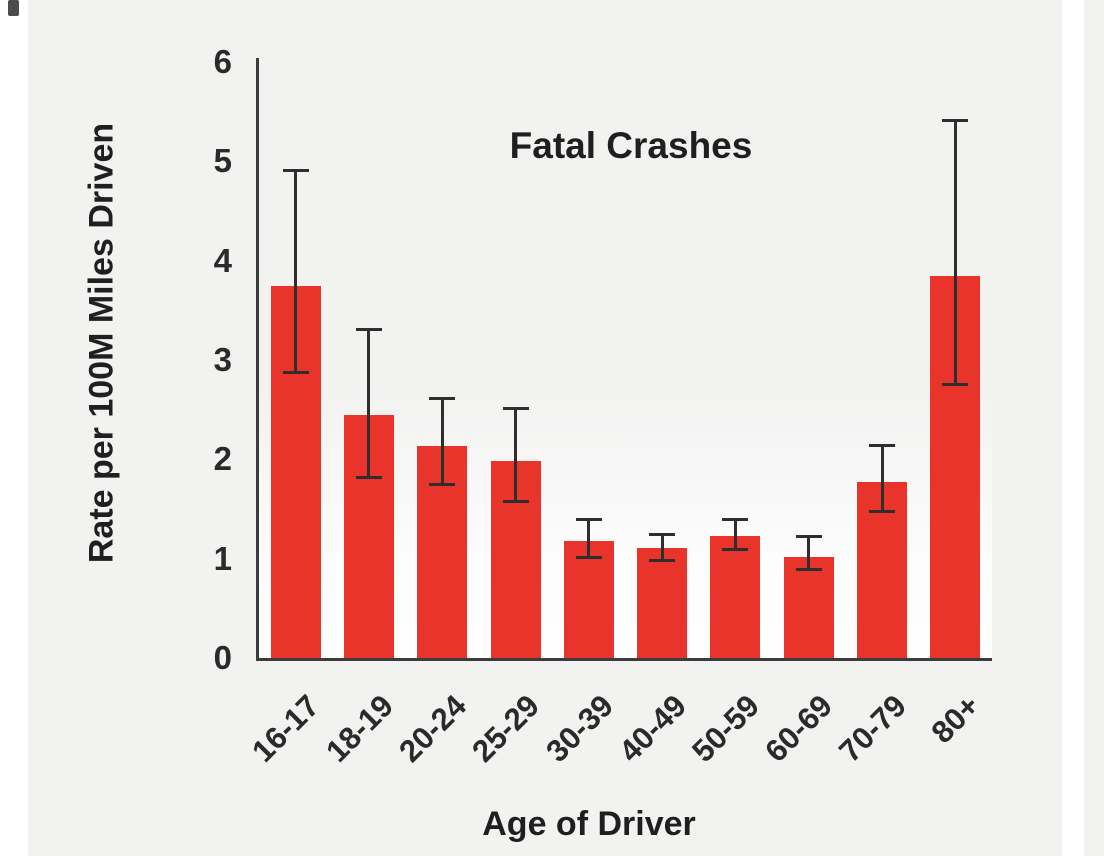 The image size is (1104, 856). Describe the element at coordinates (726, 728) in the screenshot. I see `x-tick-label: 50-59` at that location.